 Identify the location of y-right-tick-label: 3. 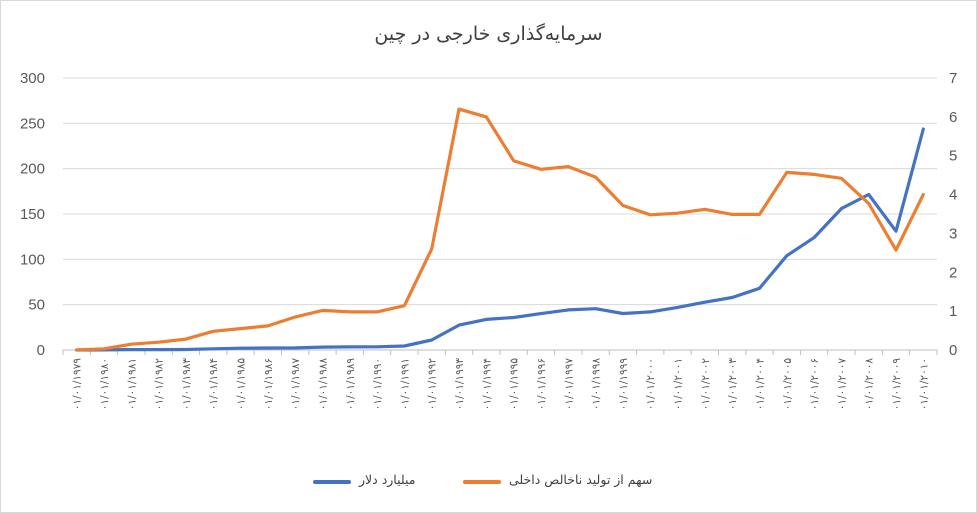
(953, 233).